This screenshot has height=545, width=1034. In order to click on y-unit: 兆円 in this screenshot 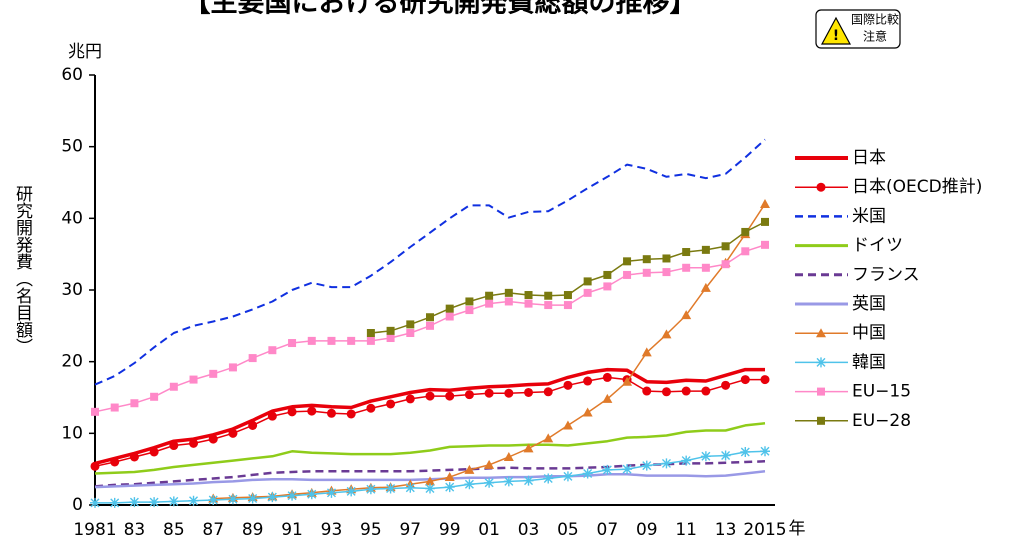, I will do `click(85, 52)`.